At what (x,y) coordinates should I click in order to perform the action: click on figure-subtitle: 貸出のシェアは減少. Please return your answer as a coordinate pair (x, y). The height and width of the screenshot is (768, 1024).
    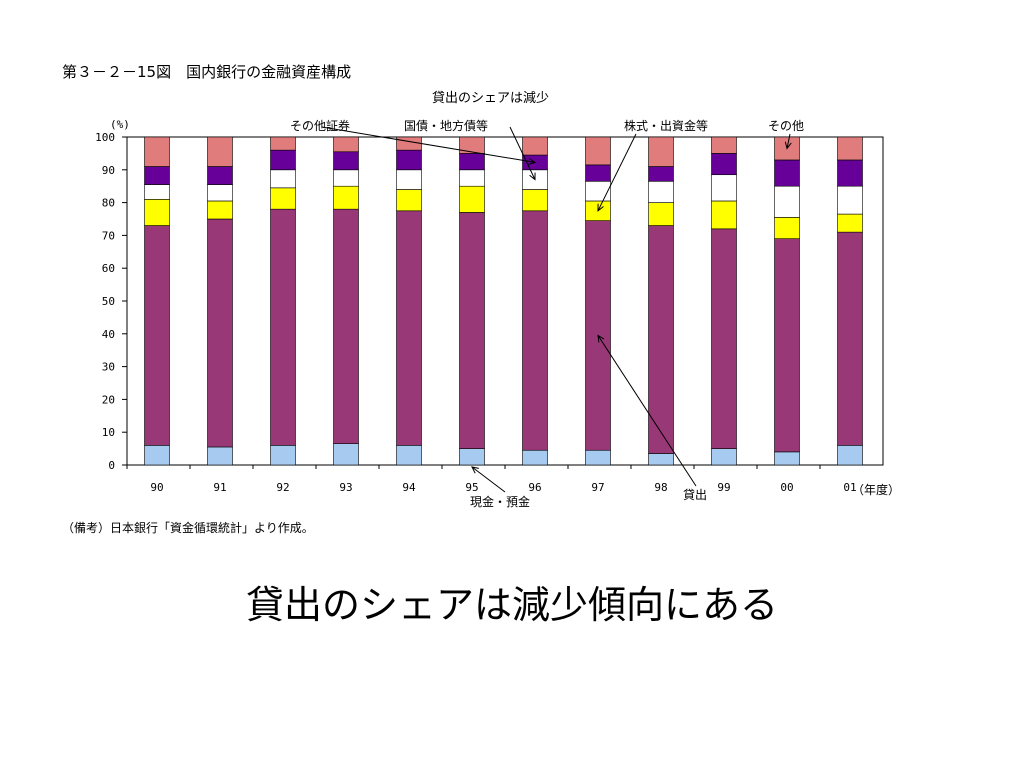
    Looking at the image, I should click on (491, 98).